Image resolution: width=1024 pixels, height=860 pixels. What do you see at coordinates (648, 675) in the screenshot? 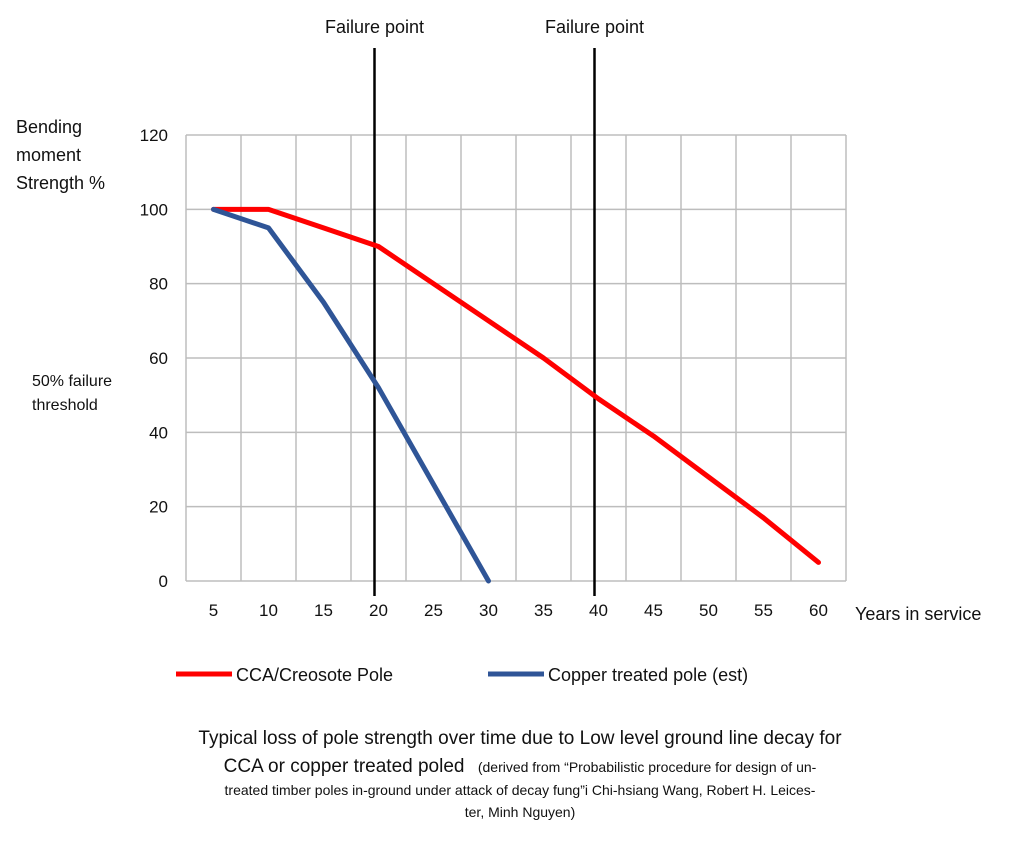
I see `legend-label-1: Copper treated pole (est)` at bounding box center [648, 675].